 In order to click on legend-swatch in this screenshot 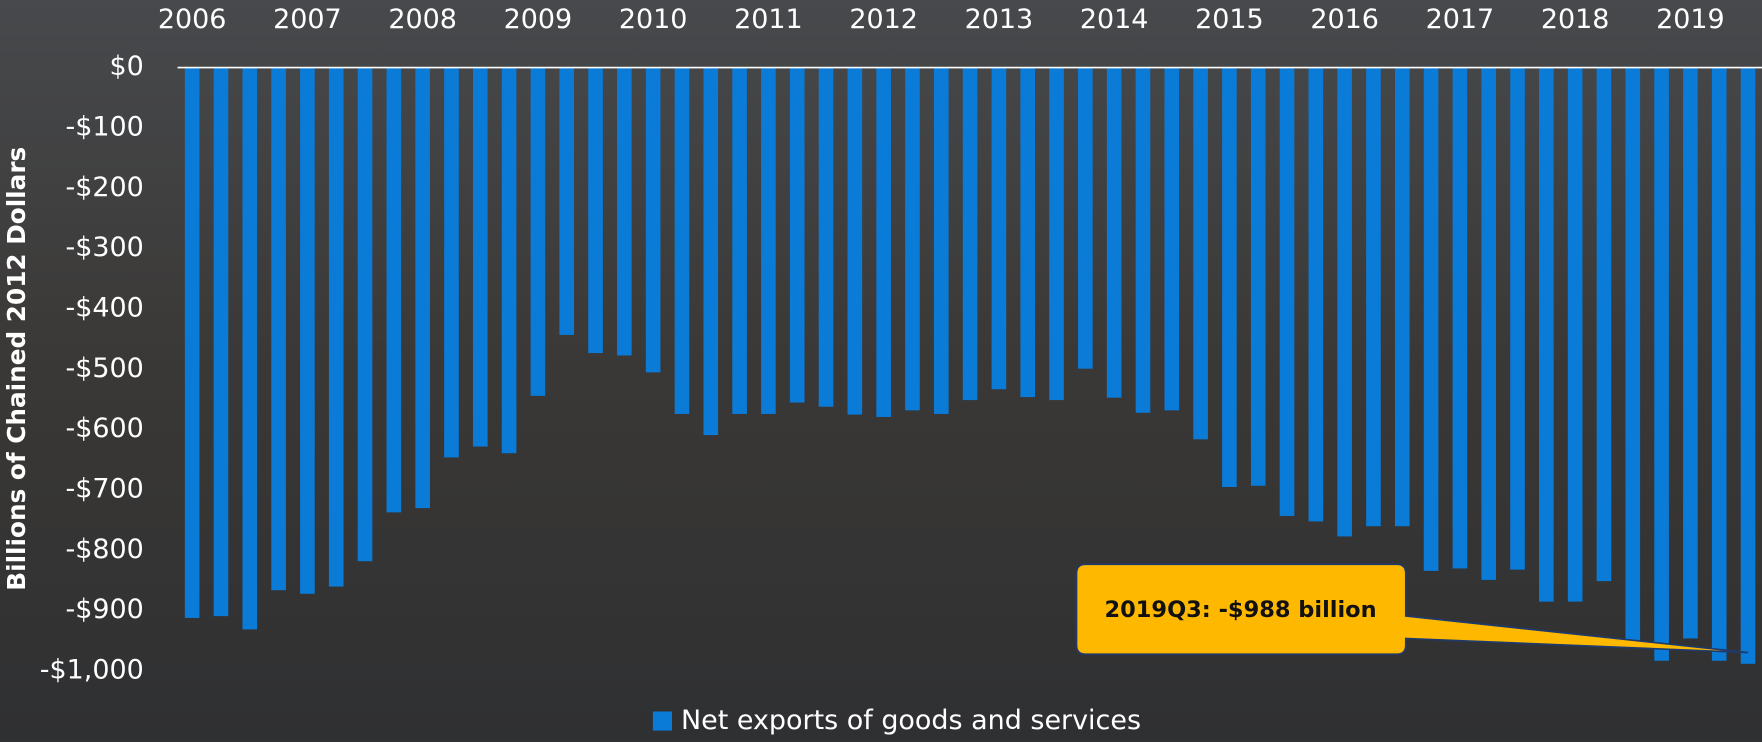, I will do `click(662, 721)`.